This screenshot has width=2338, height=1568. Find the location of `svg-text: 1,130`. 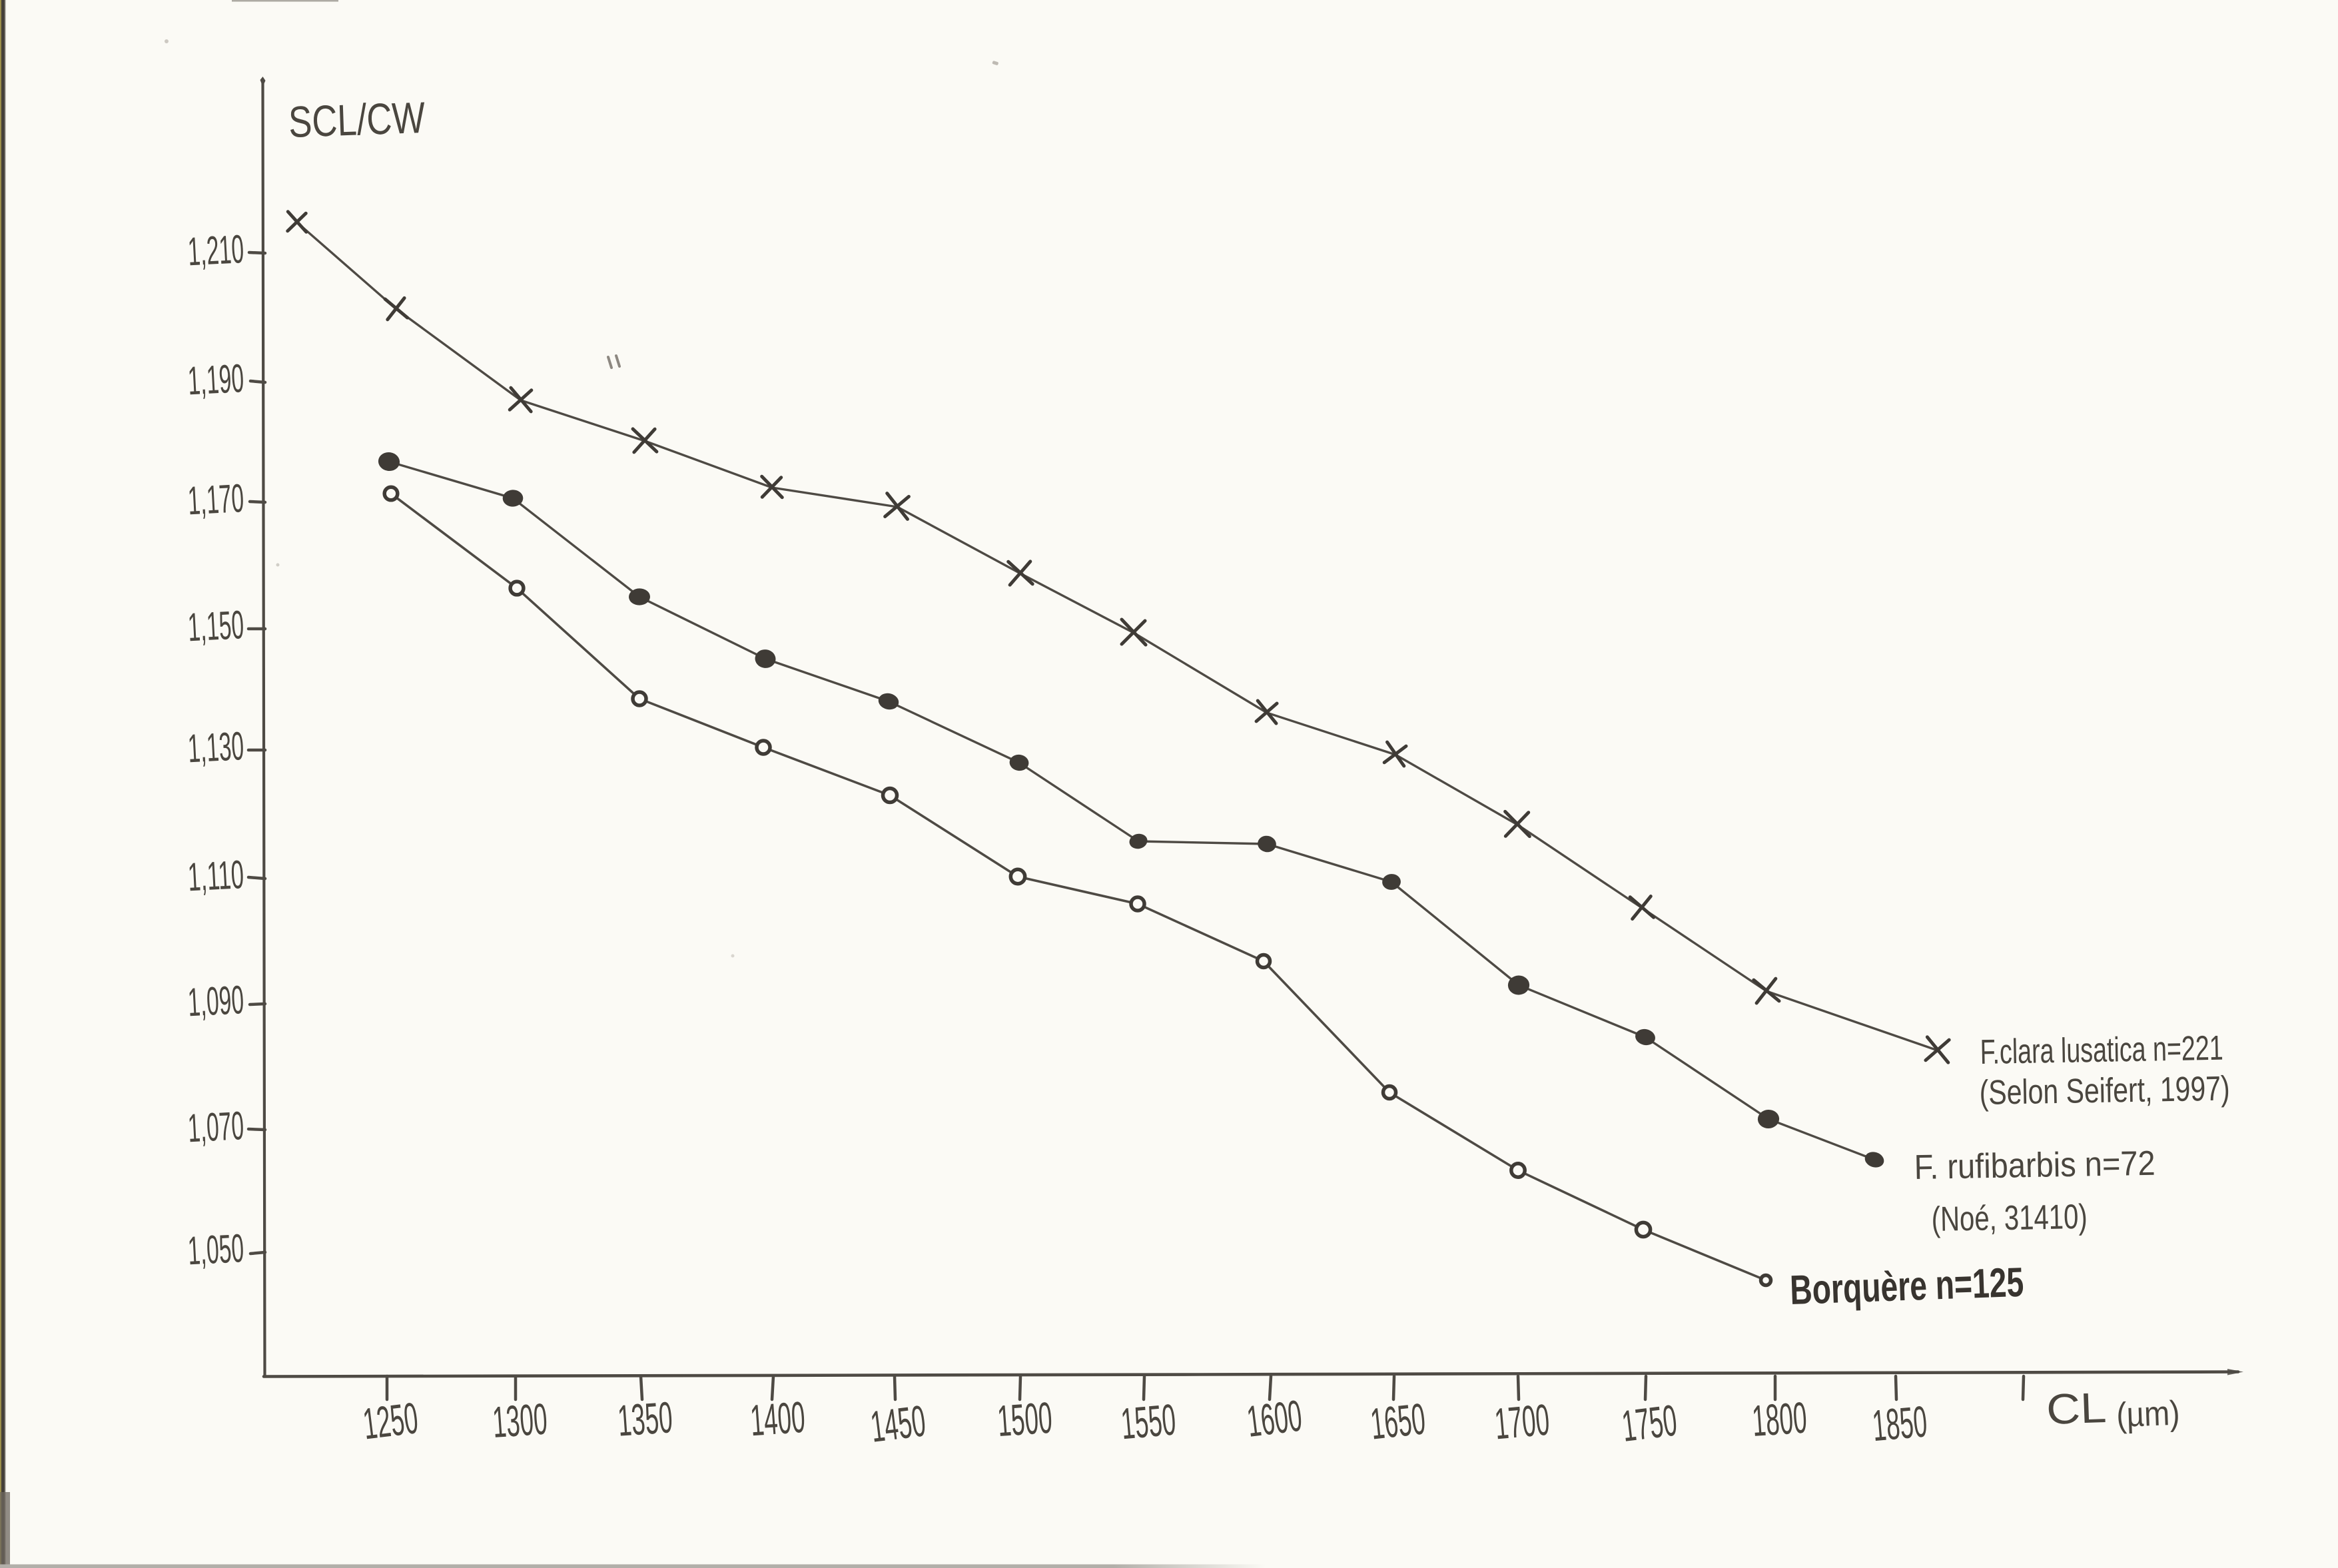

svg-text: 1,130 is located at coordinates (216, 747).